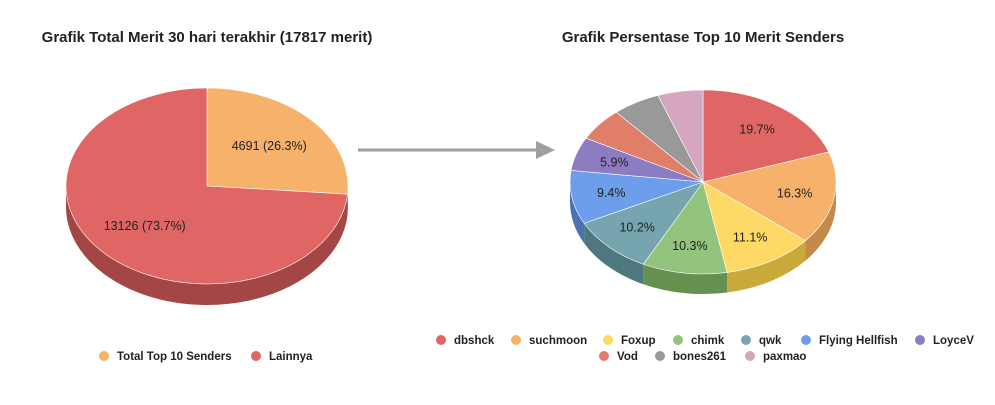 The width and height of the screenshot is (995, 405). What do you see at coordinates (456, 150) in the screenshot?
I see `arrow-connector` at bounding box center [456, 150].